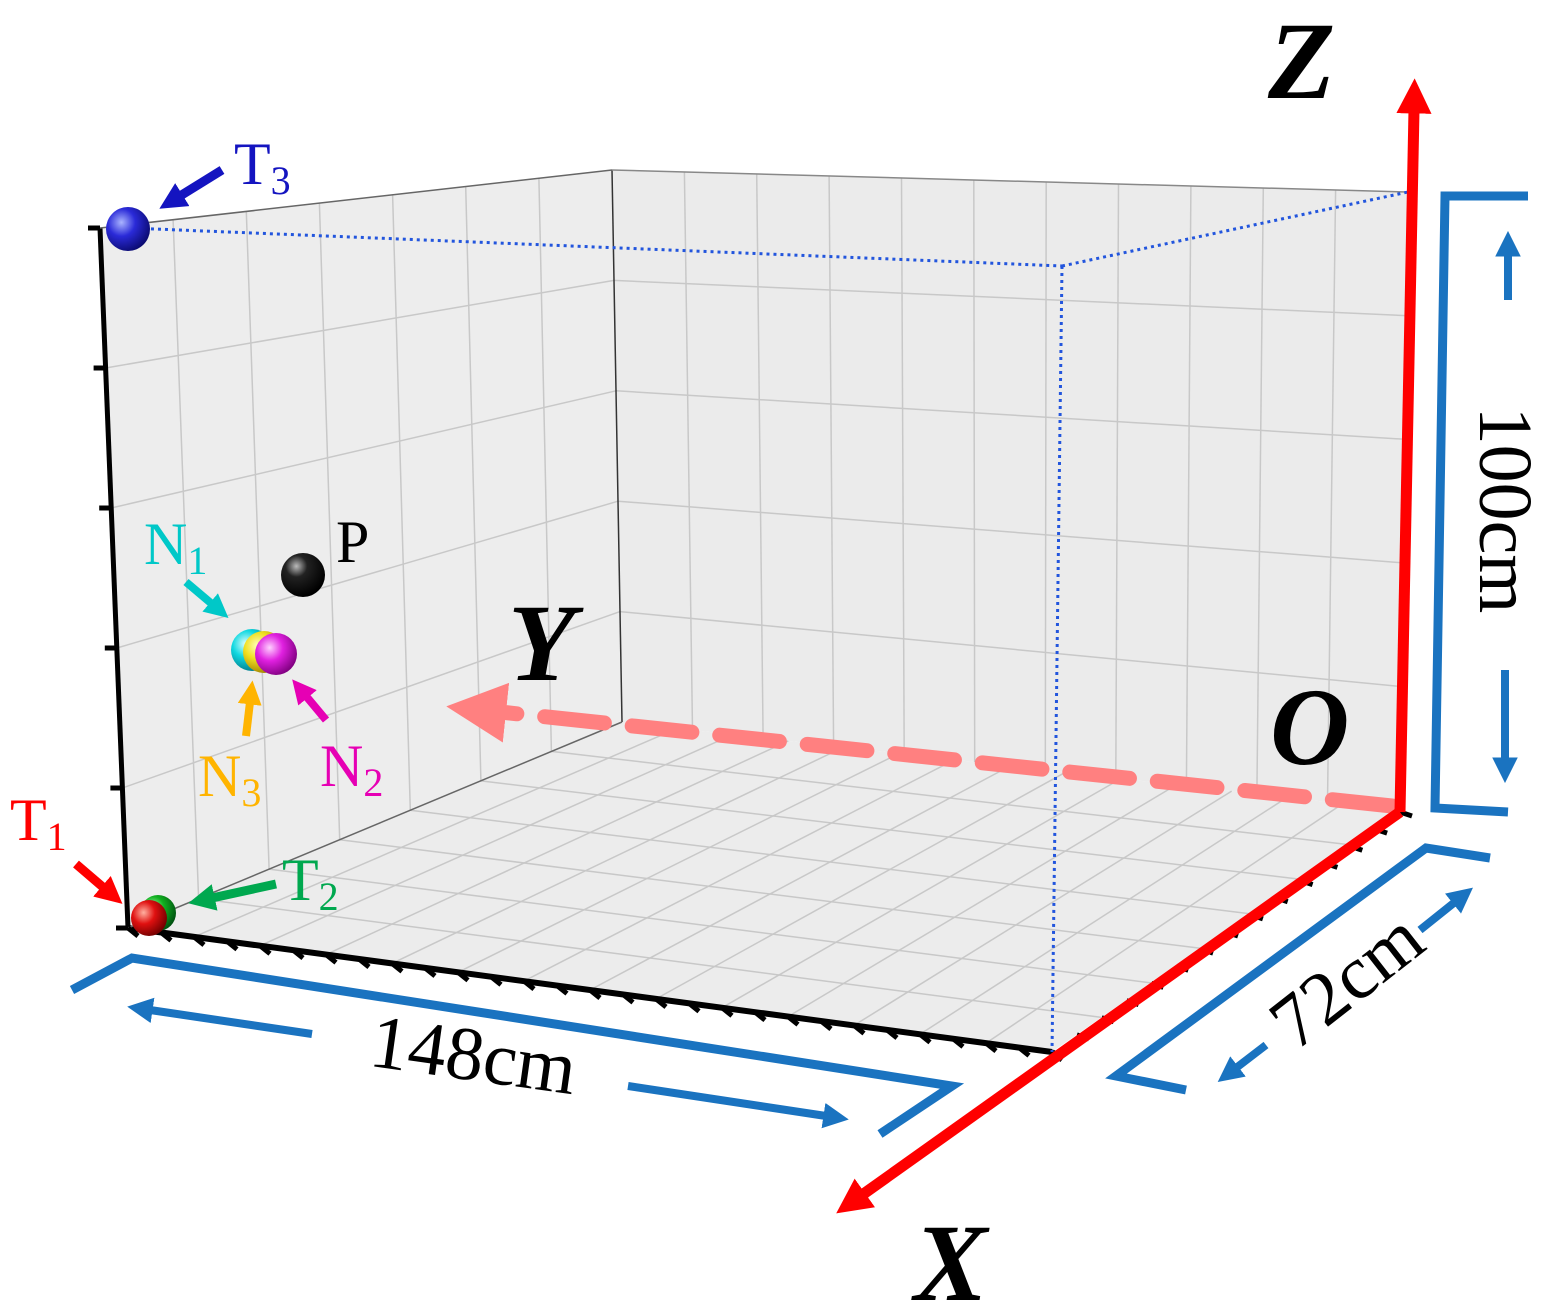 This screenshot has height=1311, width=1559. I want to click on dotted-vertical, so click(1057, 659).